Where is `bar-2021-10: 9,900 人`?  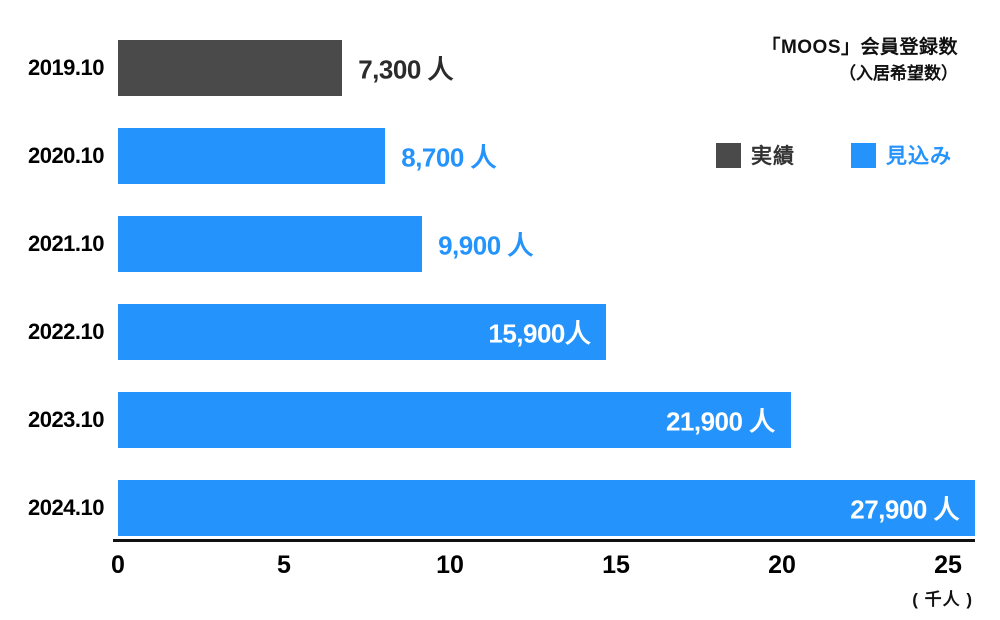
bar-2021-10: 9,900 人 is located at coordinates (325, 244).